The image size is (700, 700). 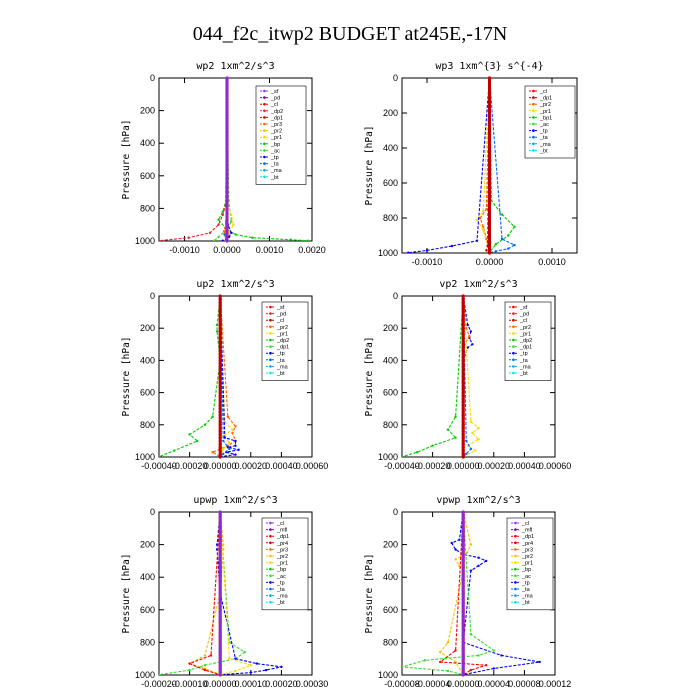 What do you see at coordinates (282, 550) in the screenshot?
I see `legend-label: _pr3` at bounding box center [282, 550].